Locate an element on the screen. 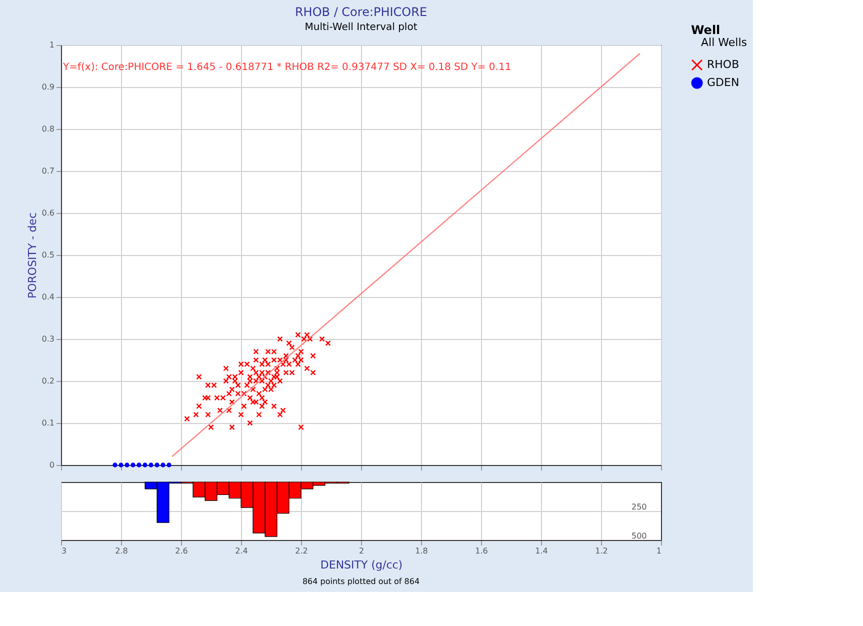 The height and width of the screenshot is (626, 863). x-tick-label: 3 is located at coordinates (64, 551).